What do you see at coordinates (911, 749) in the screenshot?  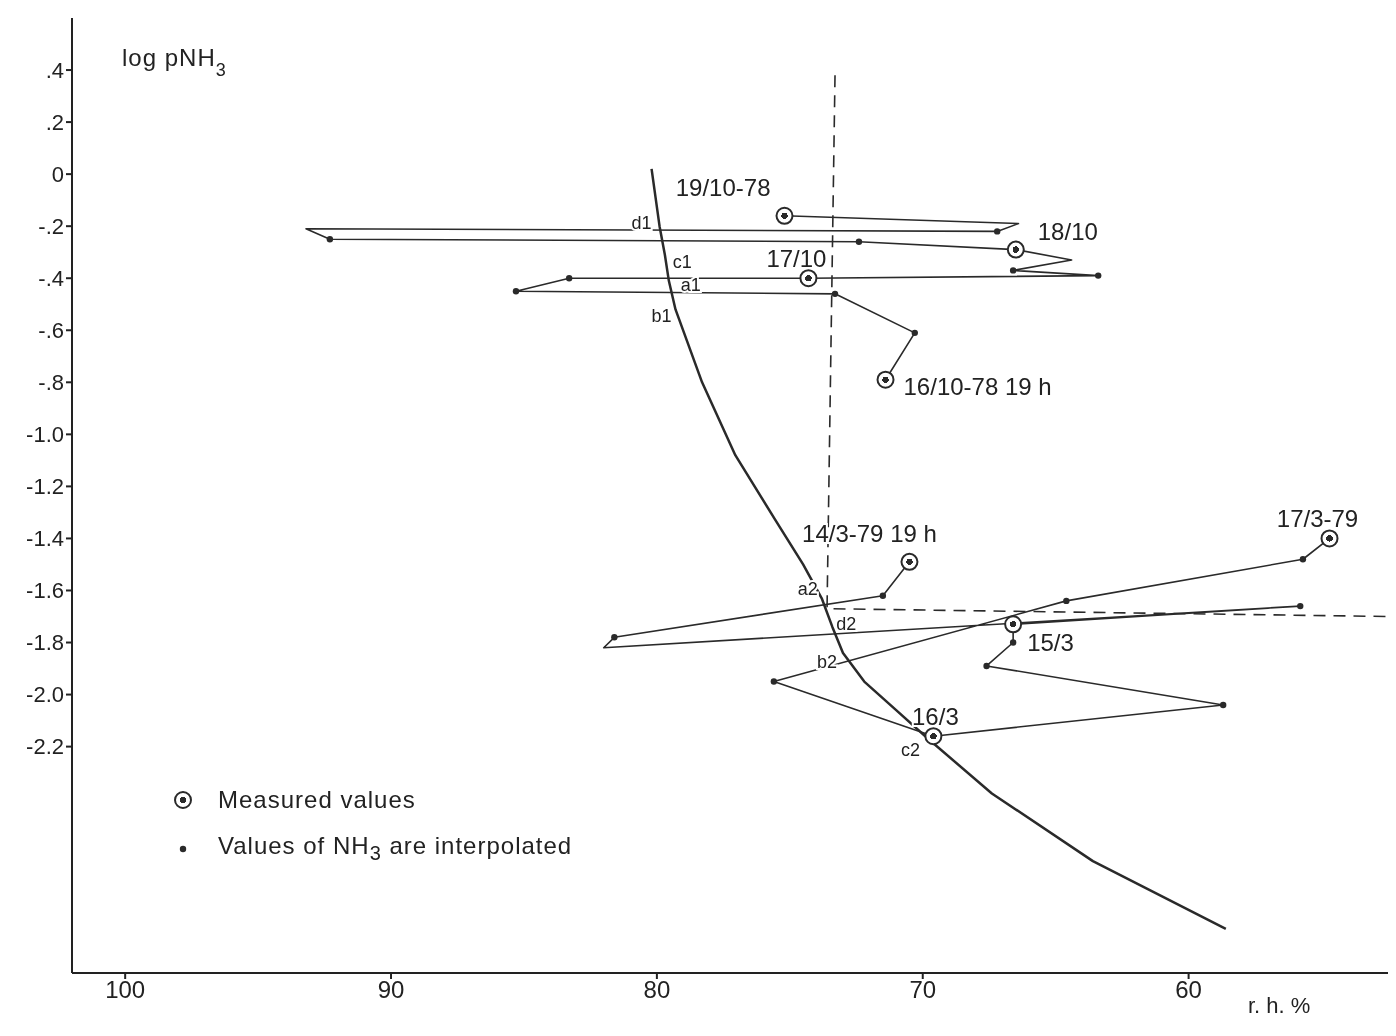 I see `annotation: c2` at bounding box center [911, 749].